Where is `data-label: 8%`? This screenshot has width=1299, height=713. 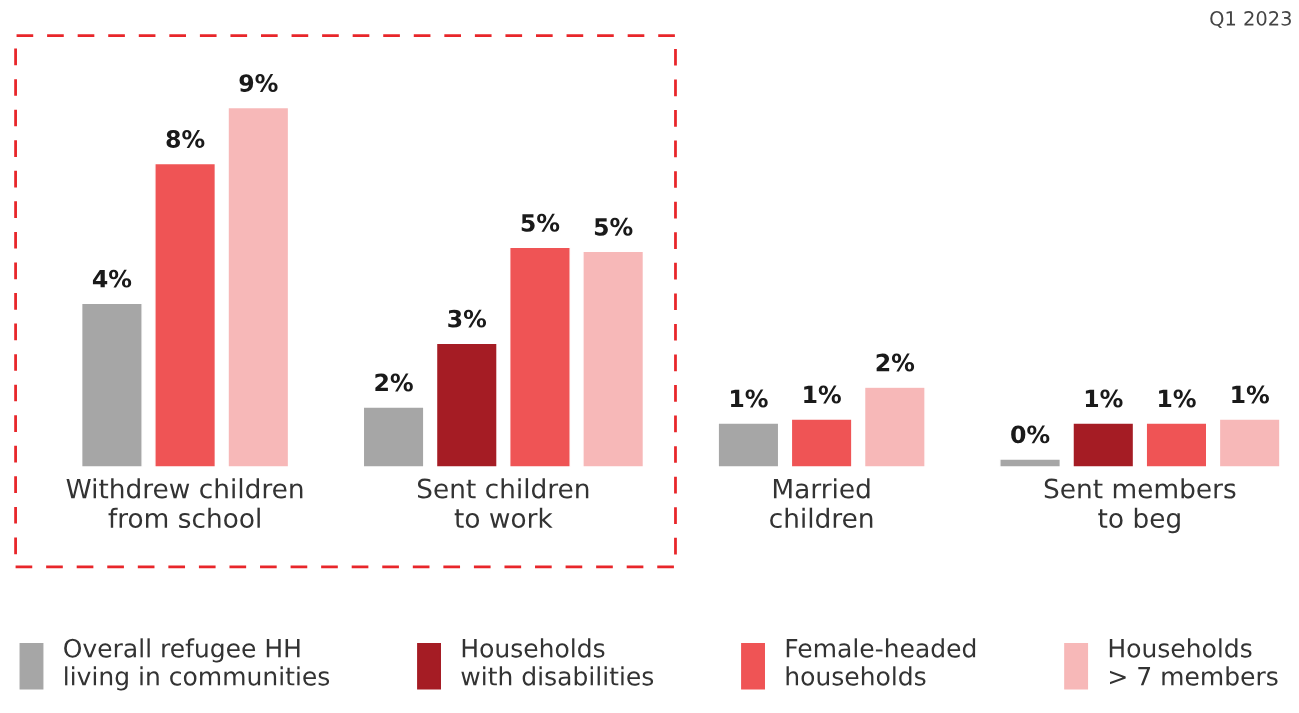 data-label: 8% is located at coordinates (185, 139).